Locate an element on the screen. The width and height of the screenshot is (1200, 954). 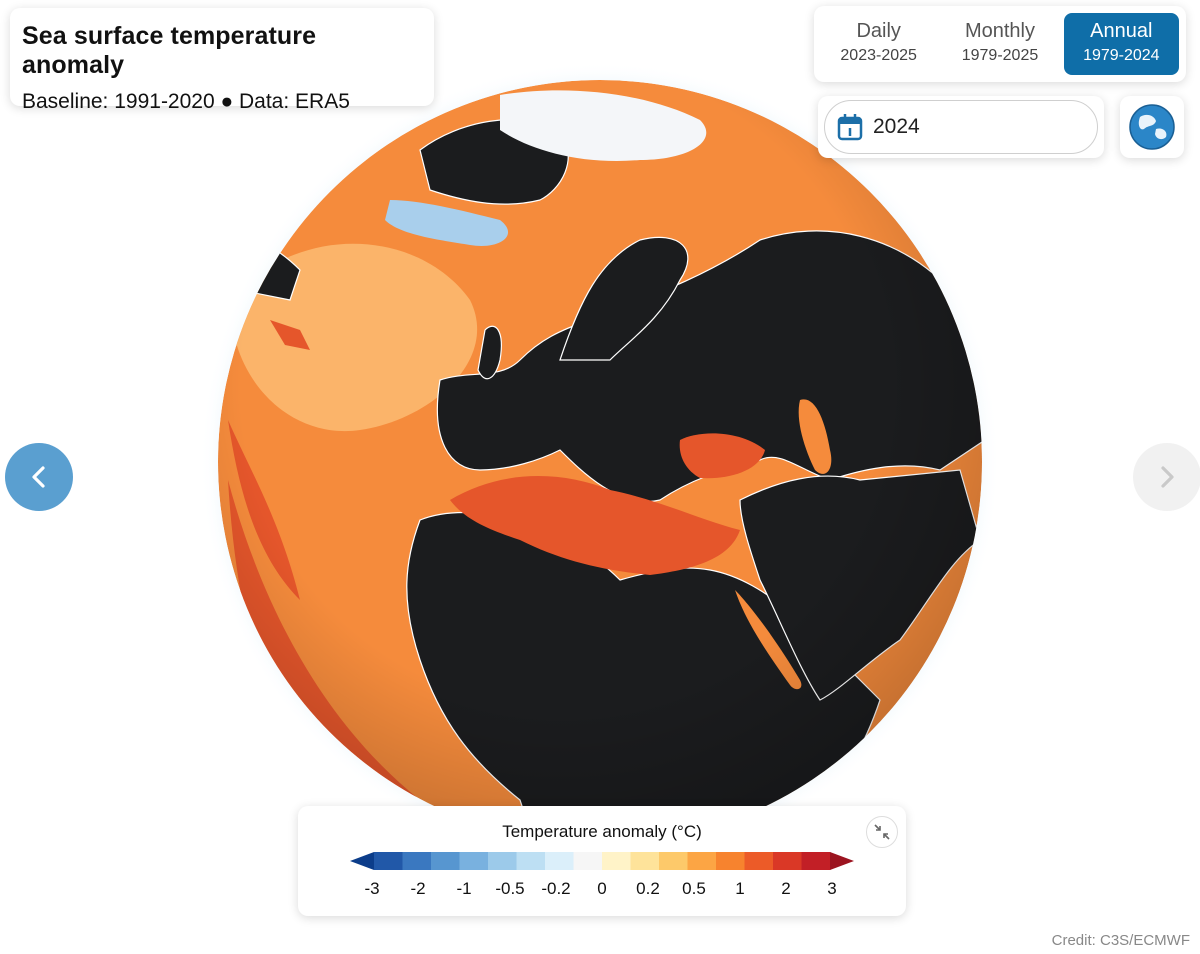
tab-daily-range: 2023-2025 is located at coordinates (878, 55).